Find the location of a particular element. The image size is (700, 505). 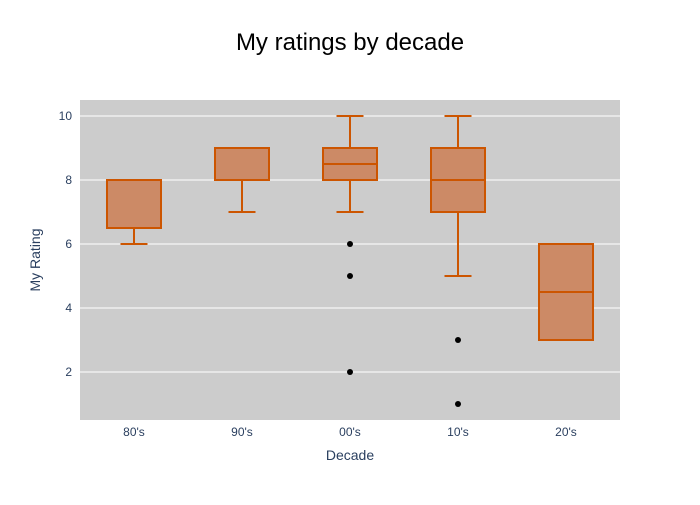

y-tick-label: 10 is located at coordinates (66, 116).